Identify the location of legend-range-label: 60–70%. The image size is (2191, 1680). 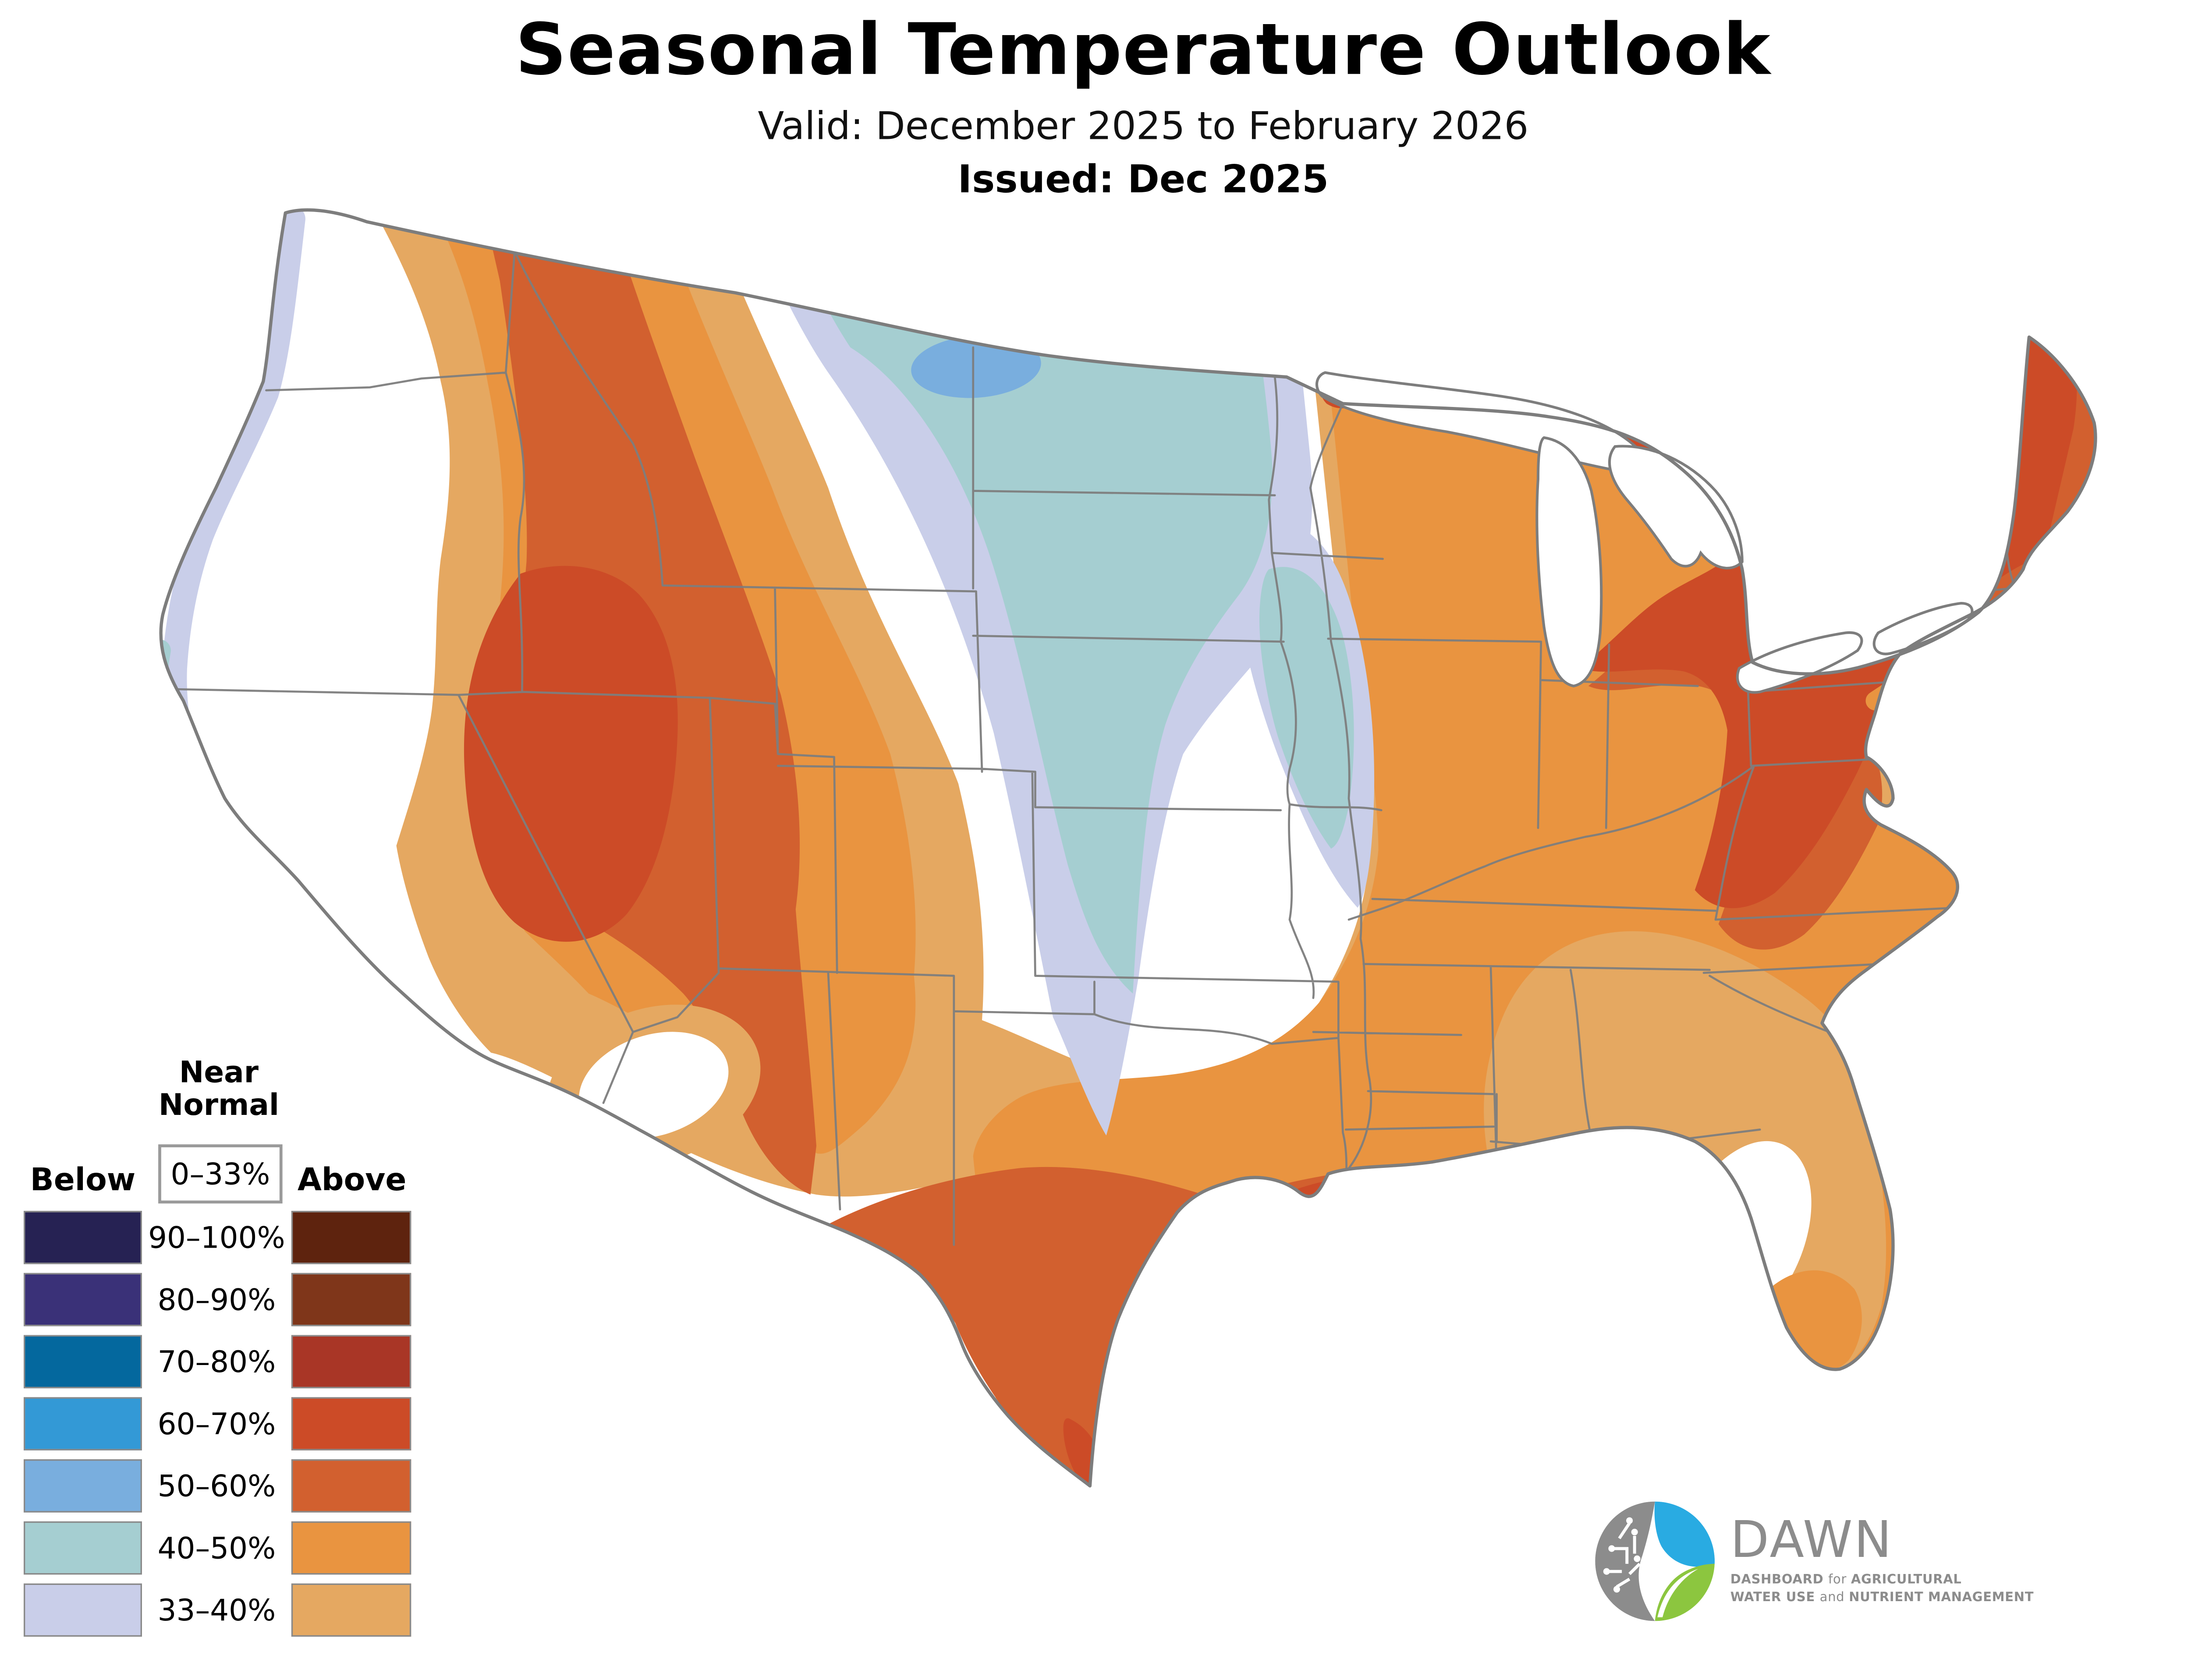
(216, 1424).